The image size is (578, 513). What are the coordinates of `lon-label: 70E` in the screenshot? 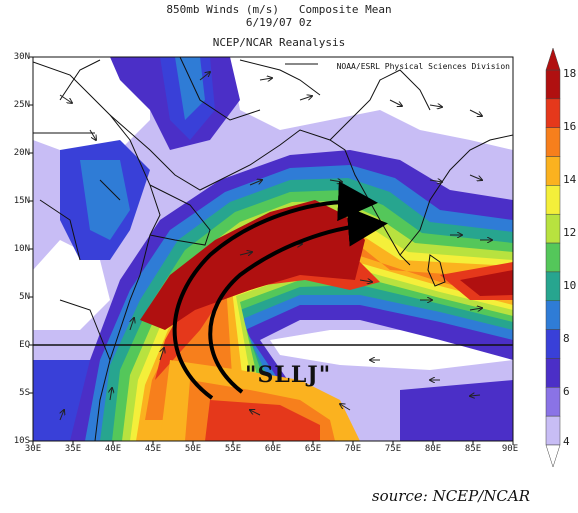 It's located at (353, 449).